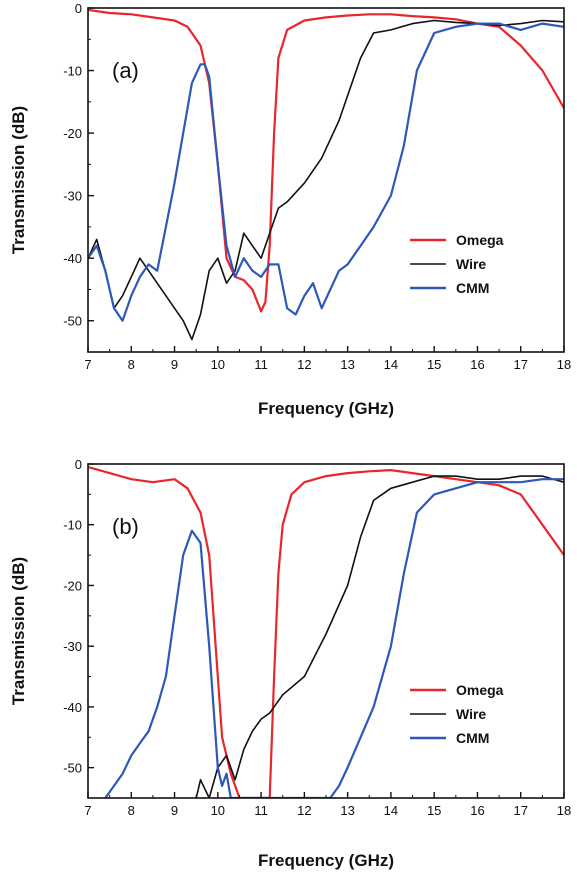  Describe the element at coordinates (125, 526) in the screenshot. I see `panel-label: (b)` at that location.